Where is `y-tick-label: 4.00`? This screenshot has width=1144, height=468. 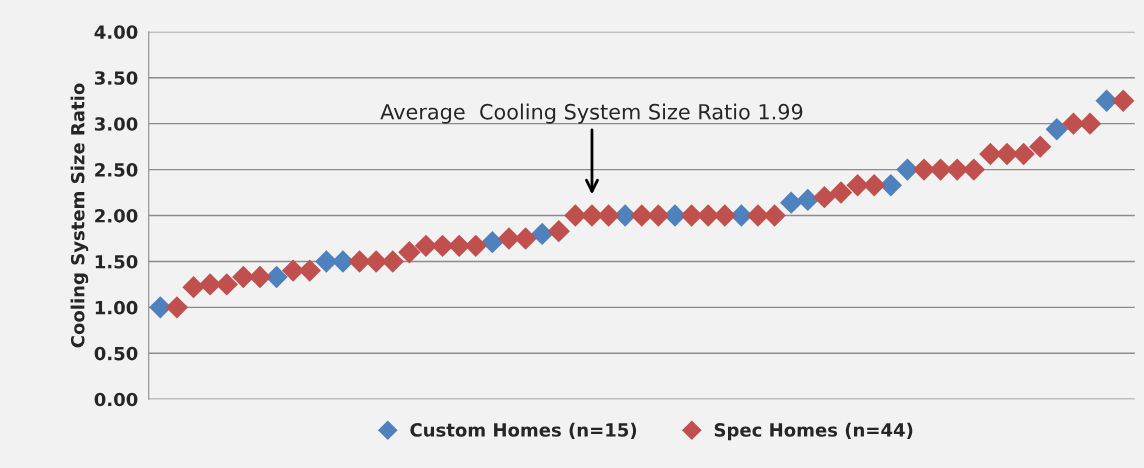 y-tick-label: 4.00 is located at coordinates (116, 32).